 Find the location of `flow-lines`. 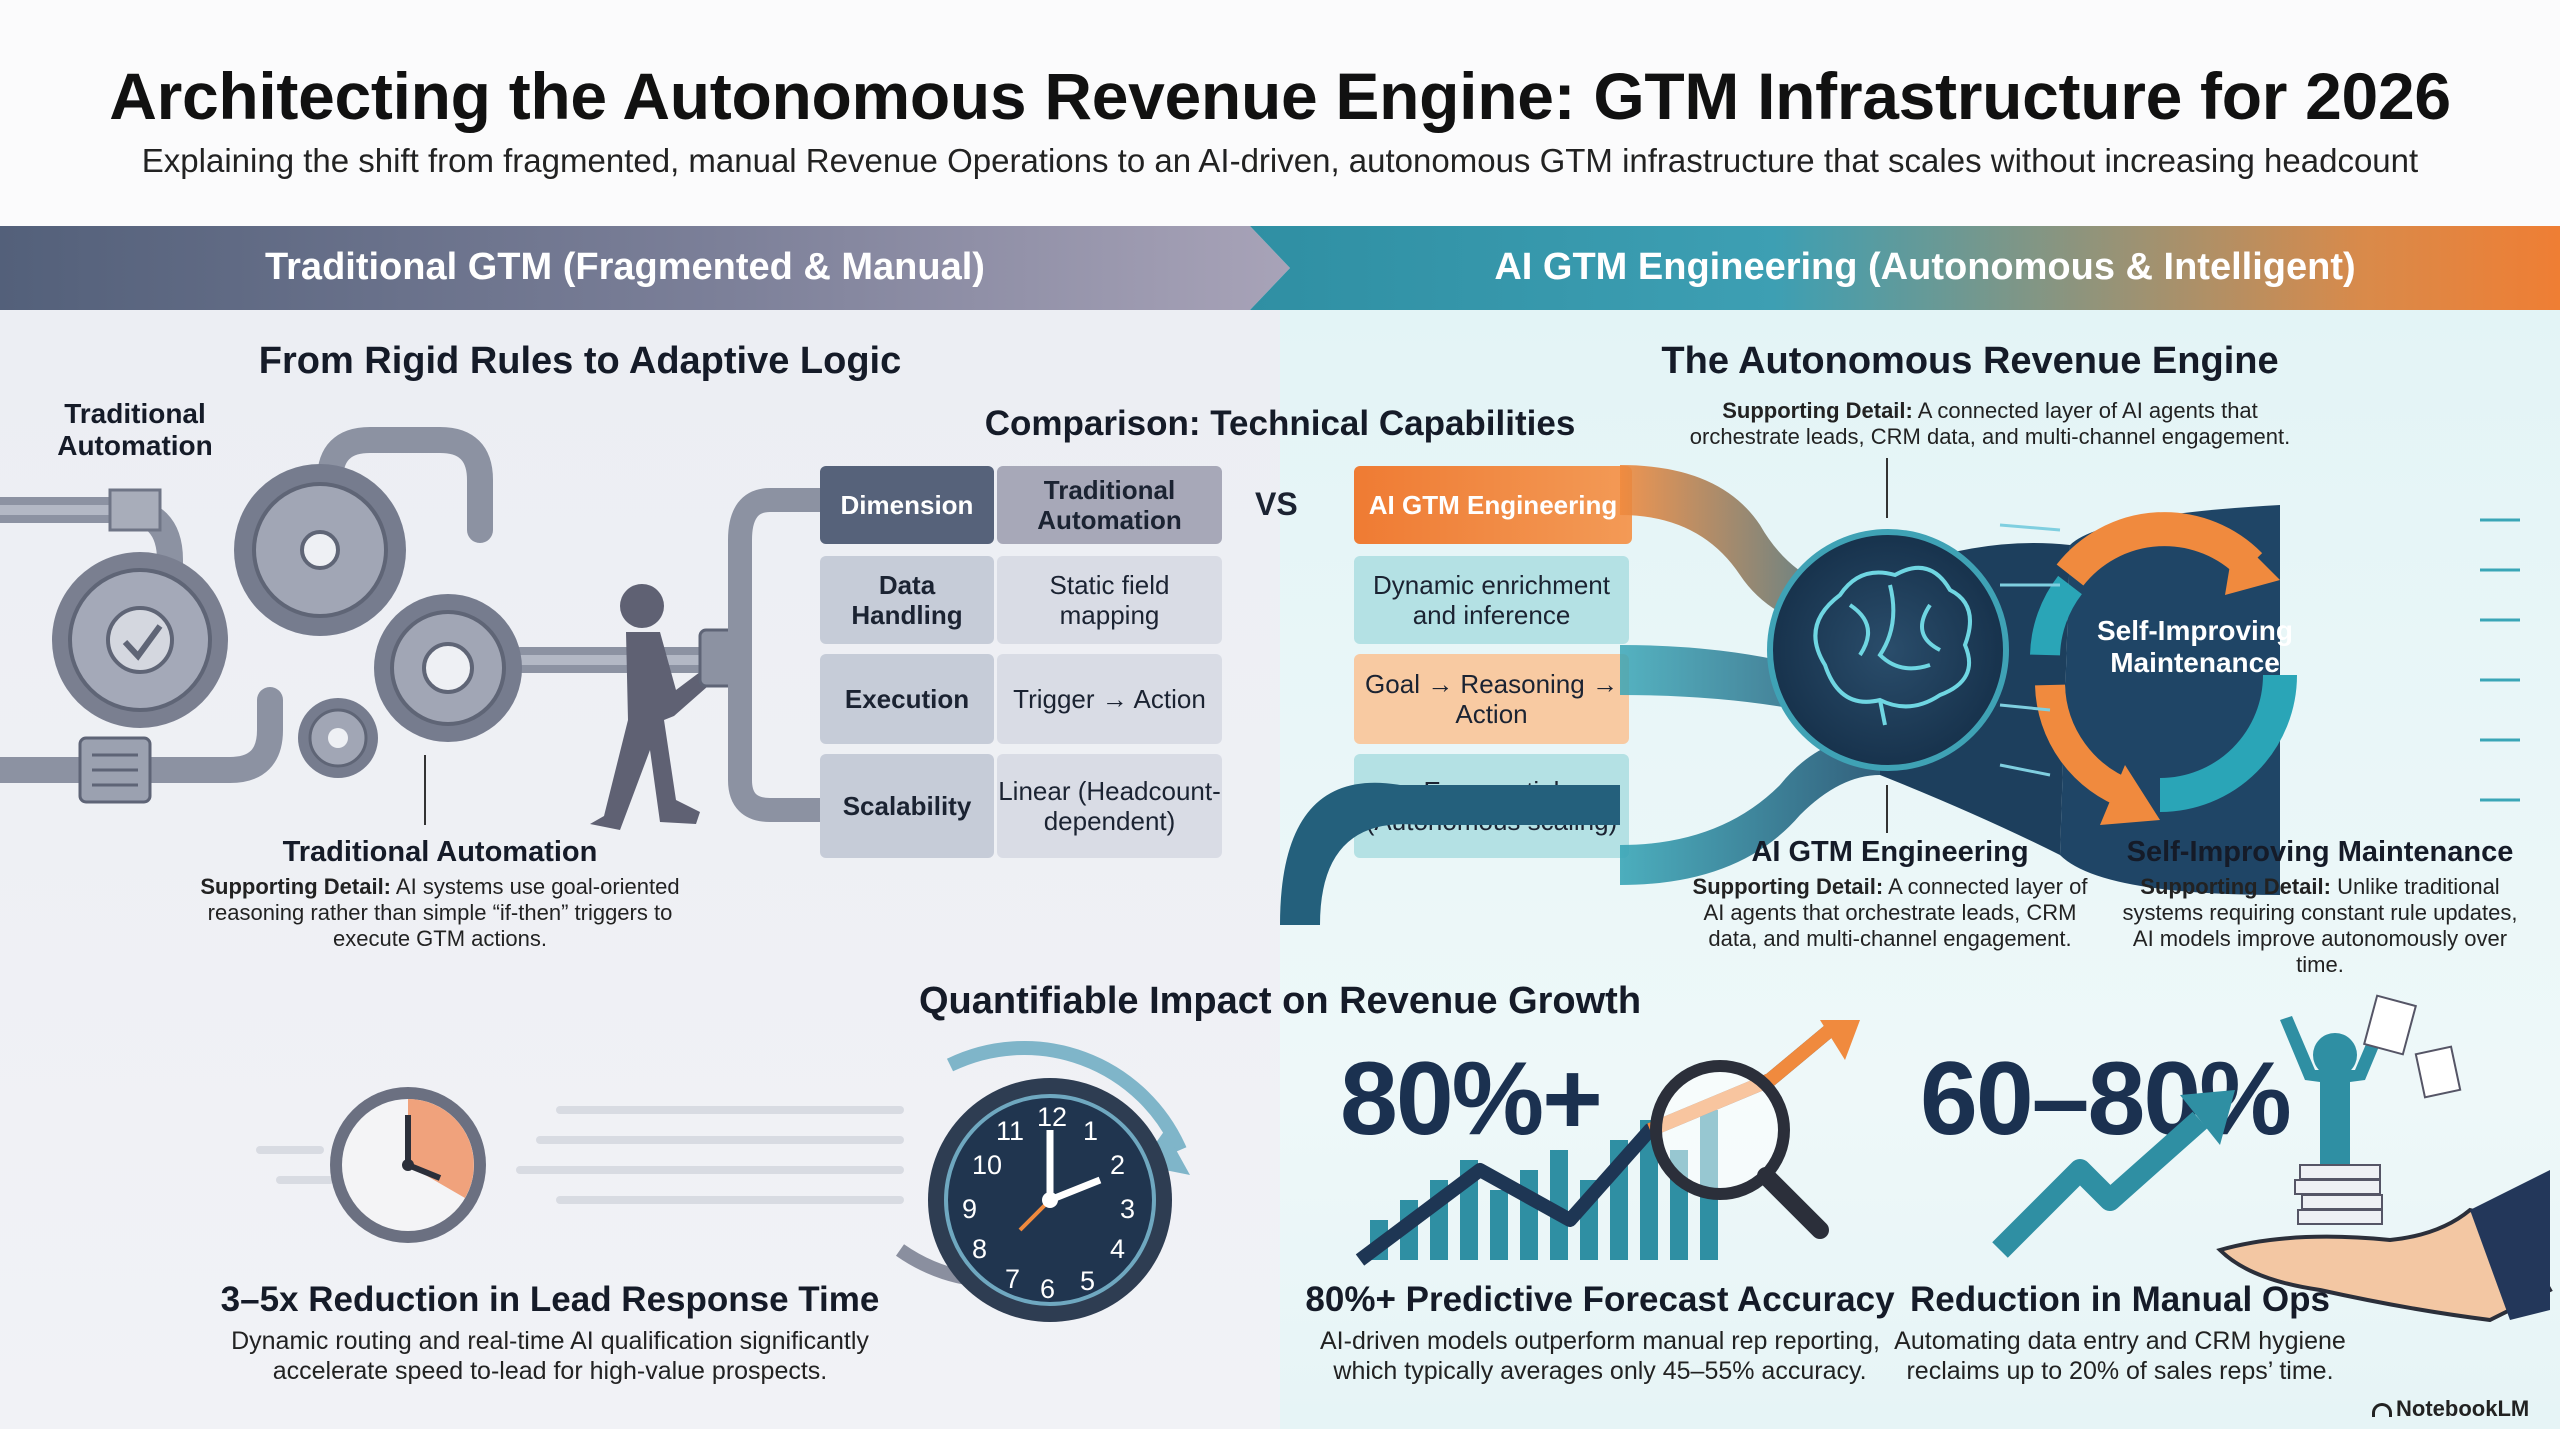

flow-lines is located at coordinates (2030, 650).